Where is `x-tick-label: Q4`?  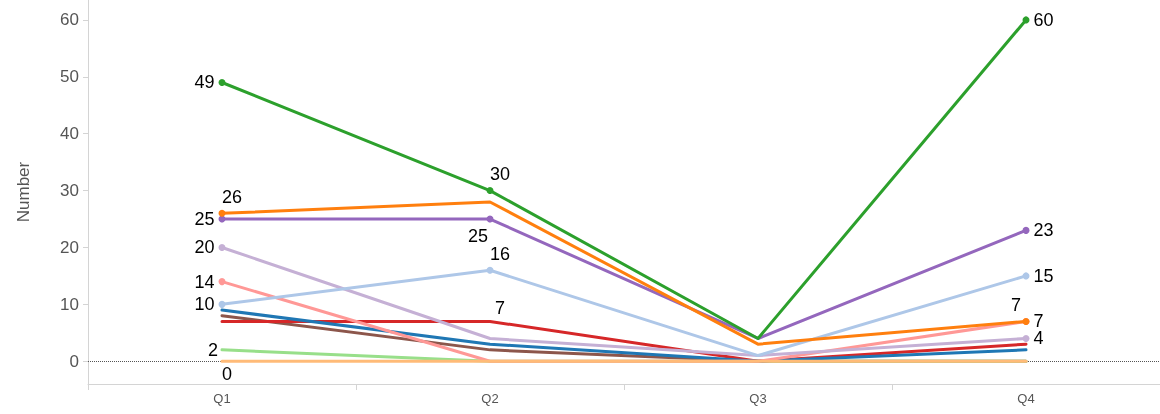 x-tick-label: Q4 is located at coordinates (1026, 398).